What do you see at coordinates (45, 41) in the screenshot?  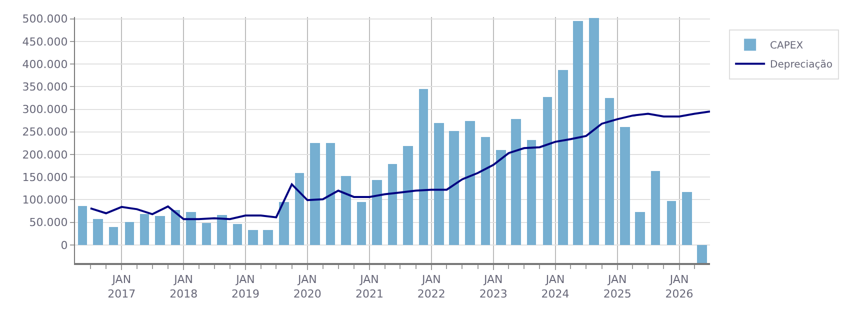 I see `y-tick-label: 450.000` at bounding box center [45, 41].